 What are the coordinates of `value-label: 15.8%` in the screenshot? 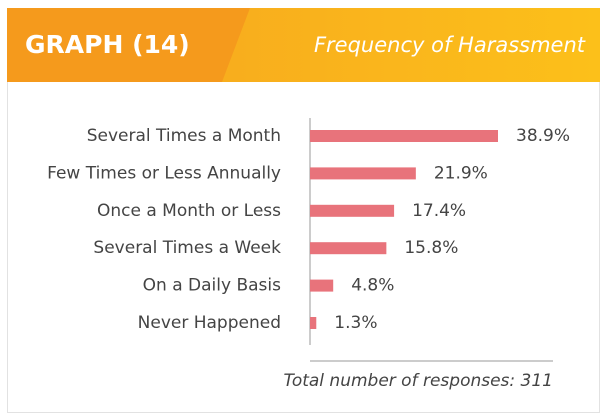 It's located at (431, 248).